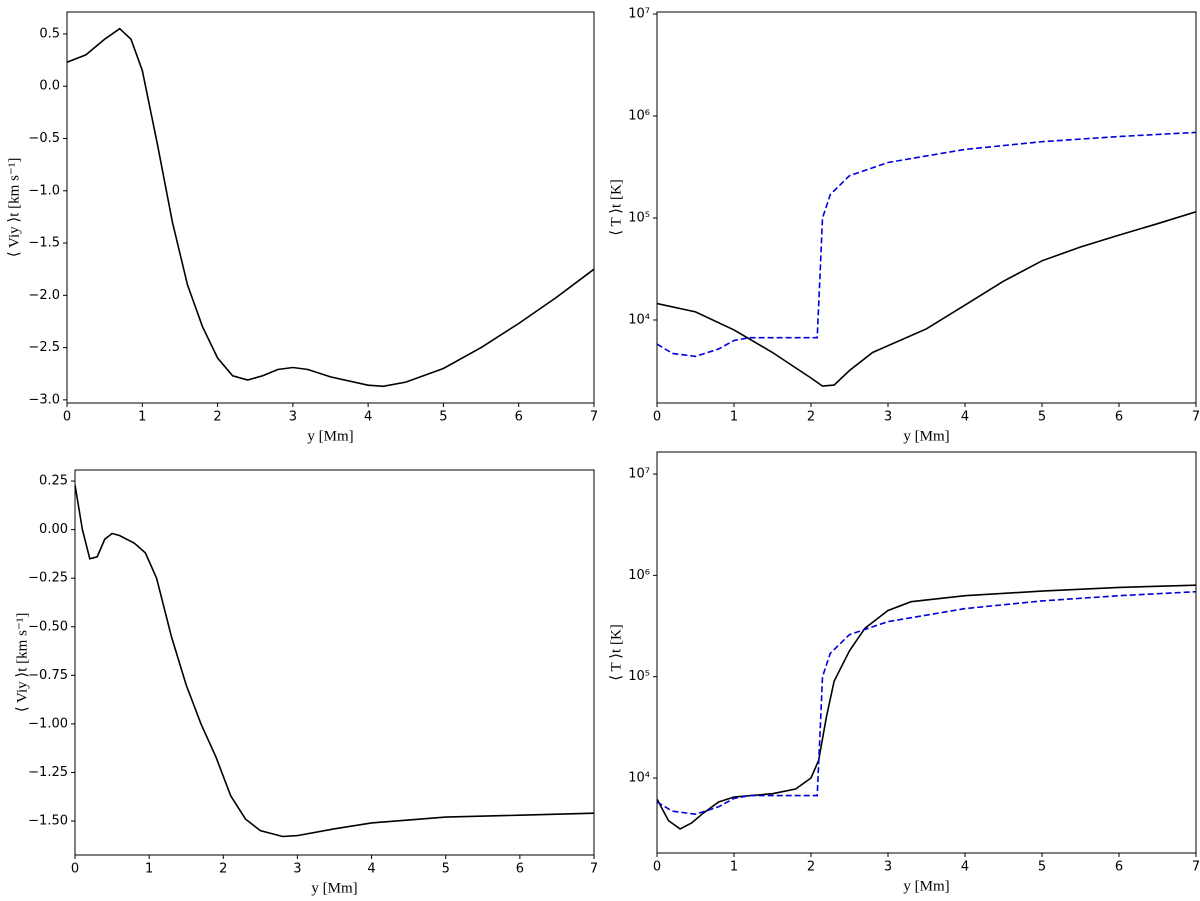  Describe the element at coordinates (44, 295) in the screenshot. I see `y-tick-label: −2.0` at that location.